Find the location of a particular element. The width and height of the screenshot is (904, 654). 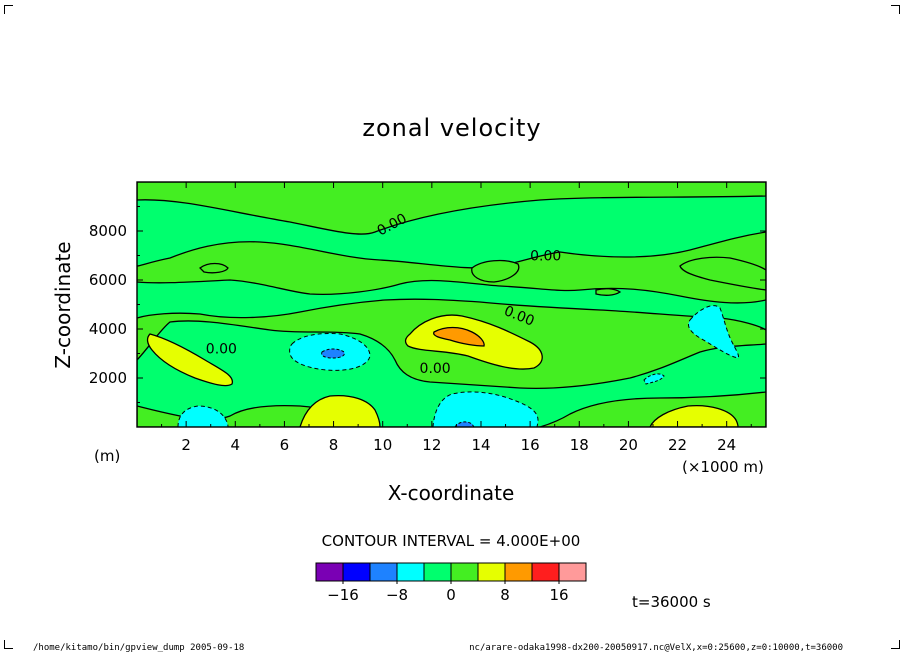

x-tick-label: 4 is located at coordinates (236, 445).